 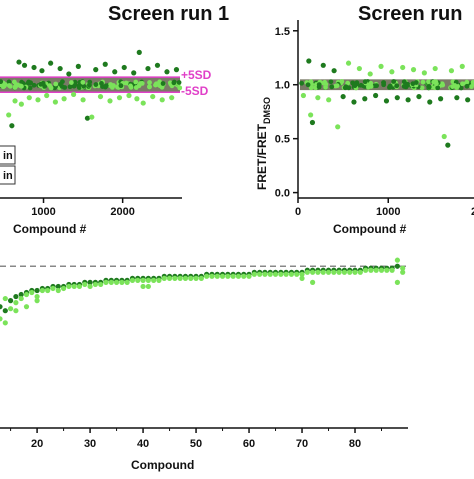 What do you see at coordinates (37, 444) in the screenshot?
I see `x-tick-label: 20` at bounding box center [37, 444].